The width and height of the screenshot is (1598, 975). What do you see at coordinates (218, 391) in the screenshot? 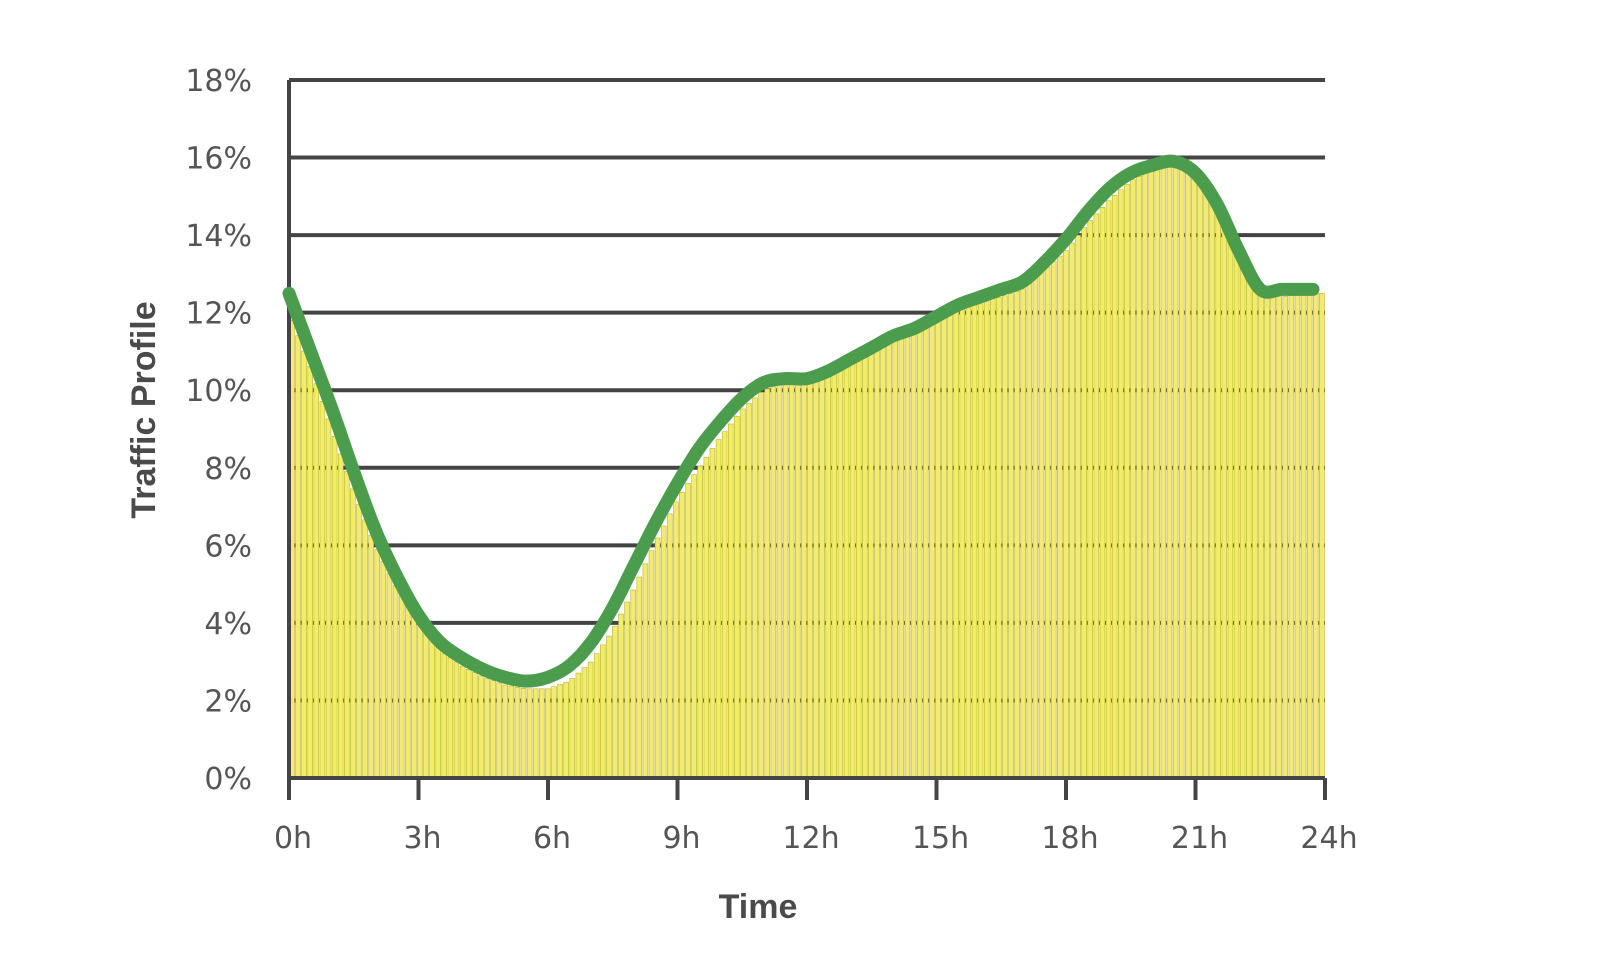
I see `y-tick-label: 10%` at bounding box center [218, 391].